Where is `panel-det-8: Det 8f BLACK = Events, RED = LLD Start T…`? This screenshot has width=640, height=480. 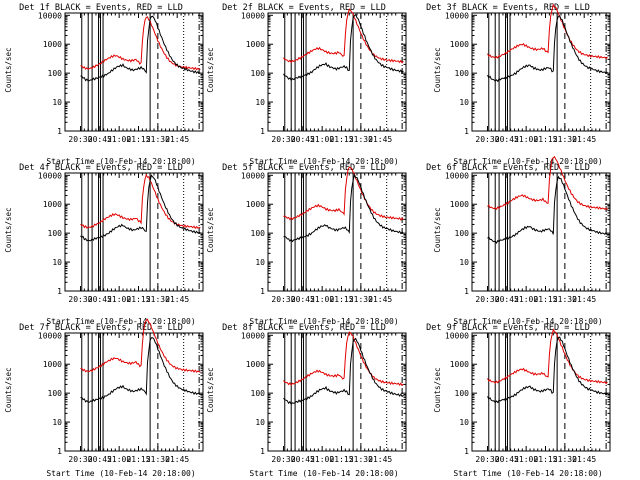
panel-det-8: Det 8f BLACK = Events, RED = LLD Start T… is located at coordinates (302, 400).